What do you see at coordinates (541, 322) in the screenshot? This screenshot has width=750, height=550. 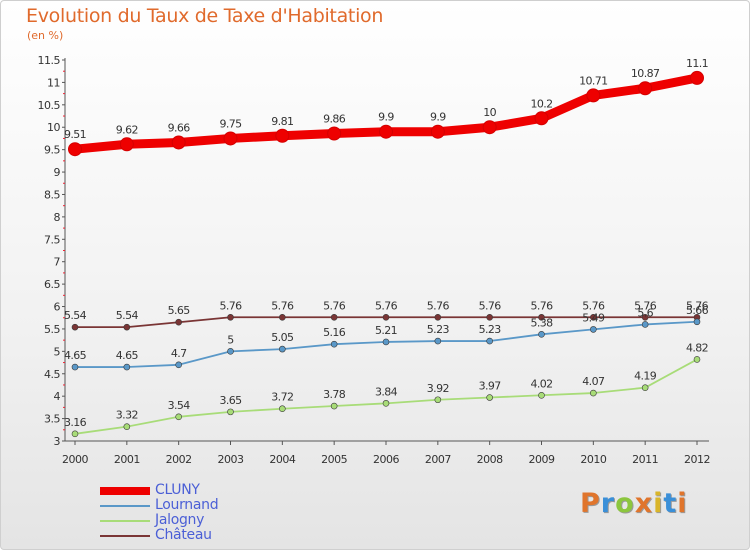 I see `data-label: 5.38` at bounding box center [541, 322].